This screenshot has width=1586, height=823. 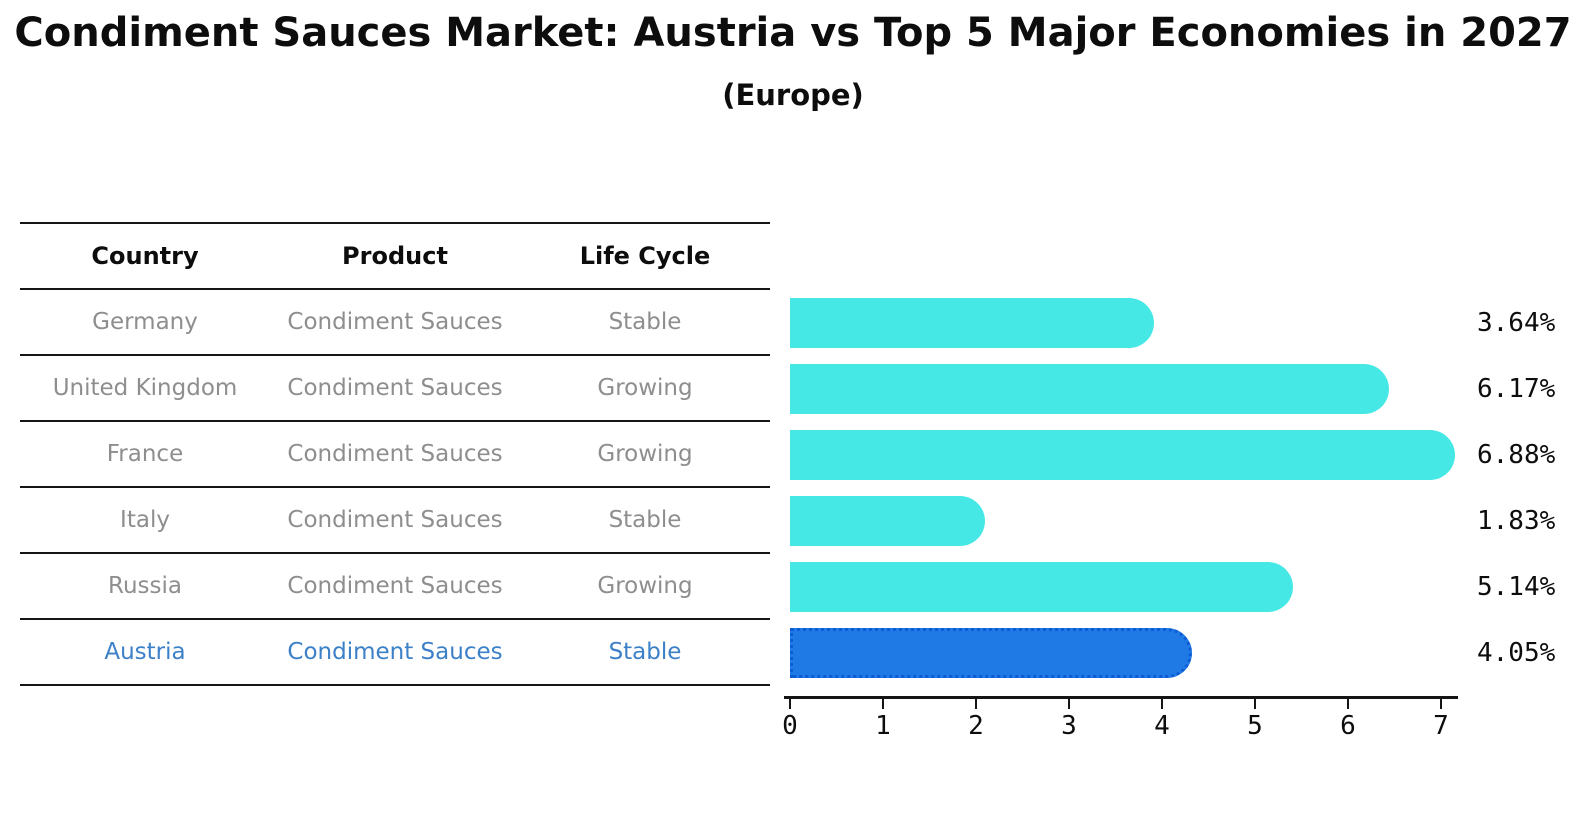 I want to click on bar-russia, so click(x=1042, y=587).